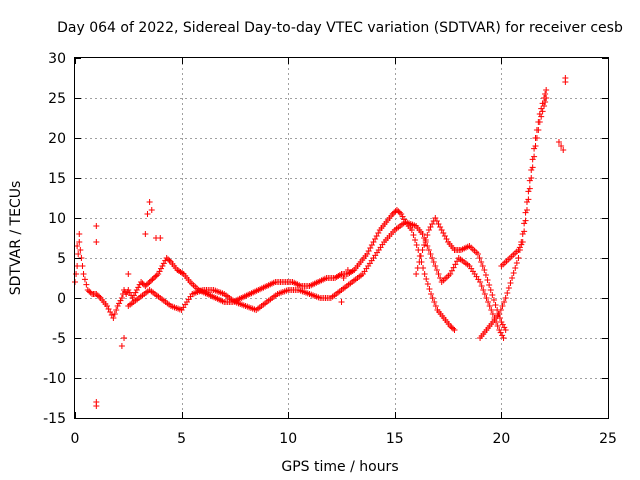  I want to click on y-tick-label: 0, so click(61, 299).